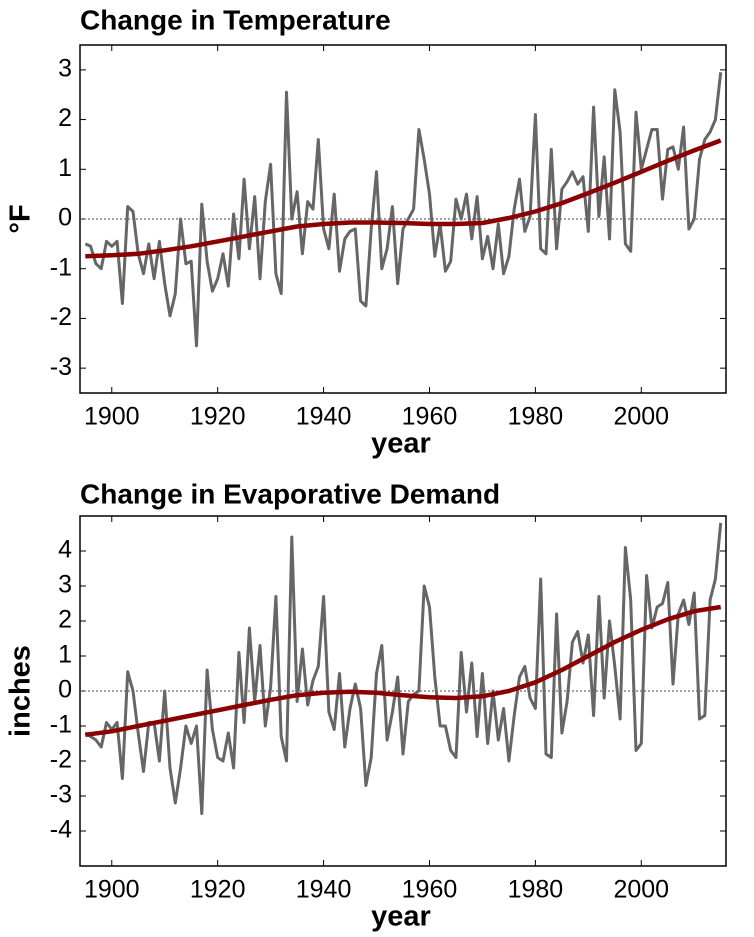 The image size is (754, 937). I want to click on y-axis-label: inches, so click(21, 691).